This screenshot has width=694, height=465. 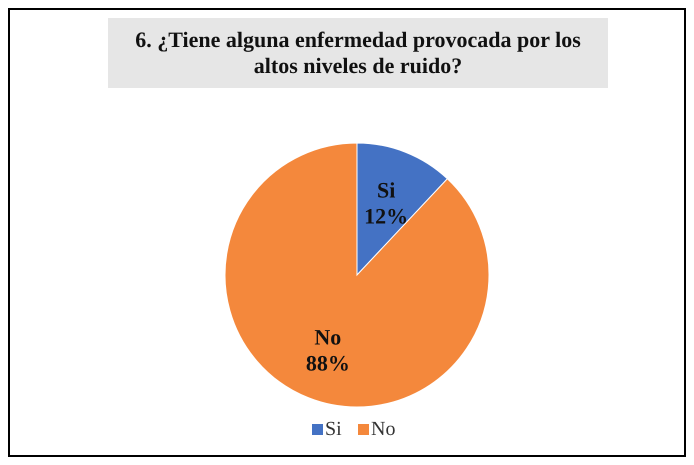 What do you see at coordinates (383, 429) in the screenshot?
I see `legend-label: No` at bounding box center [383, 429].